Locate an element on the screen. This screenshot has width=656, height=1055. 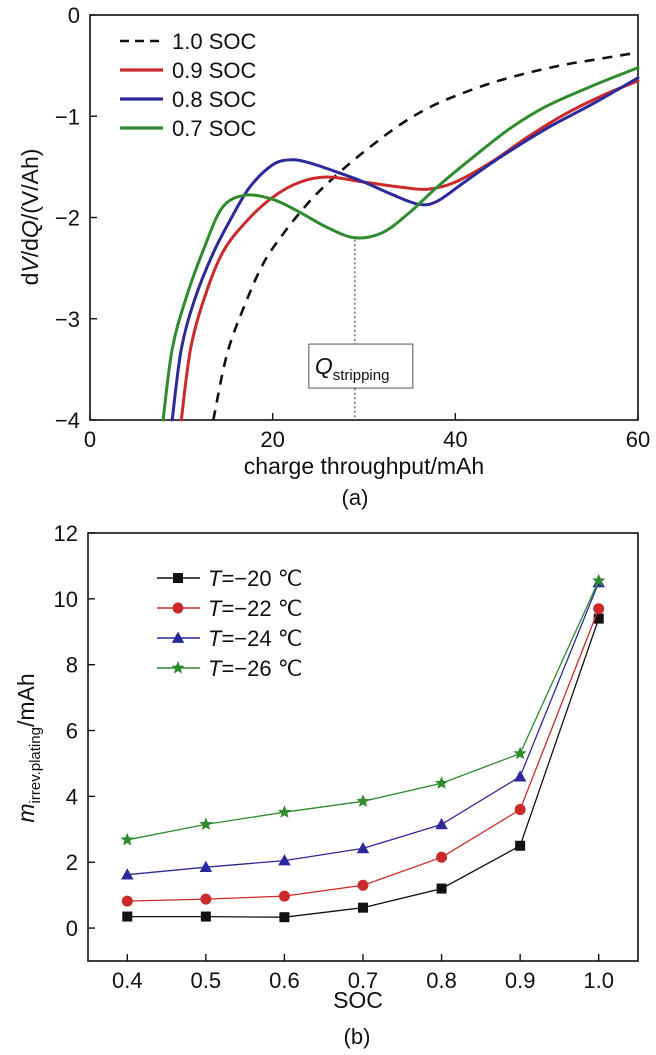
q-stripping-label: Qstripping is located at coordinates (352, 368).